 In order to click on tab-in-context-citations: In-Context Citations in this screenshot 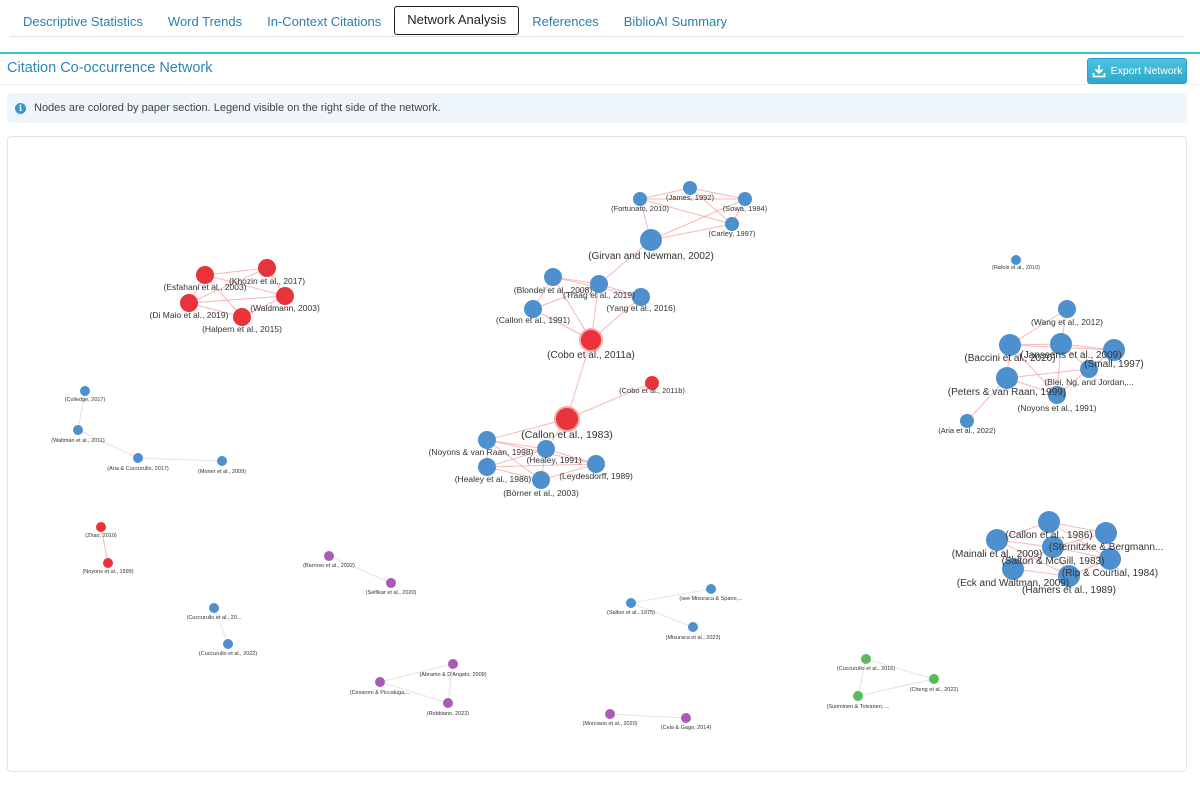, I will do `click(324, 21)`.